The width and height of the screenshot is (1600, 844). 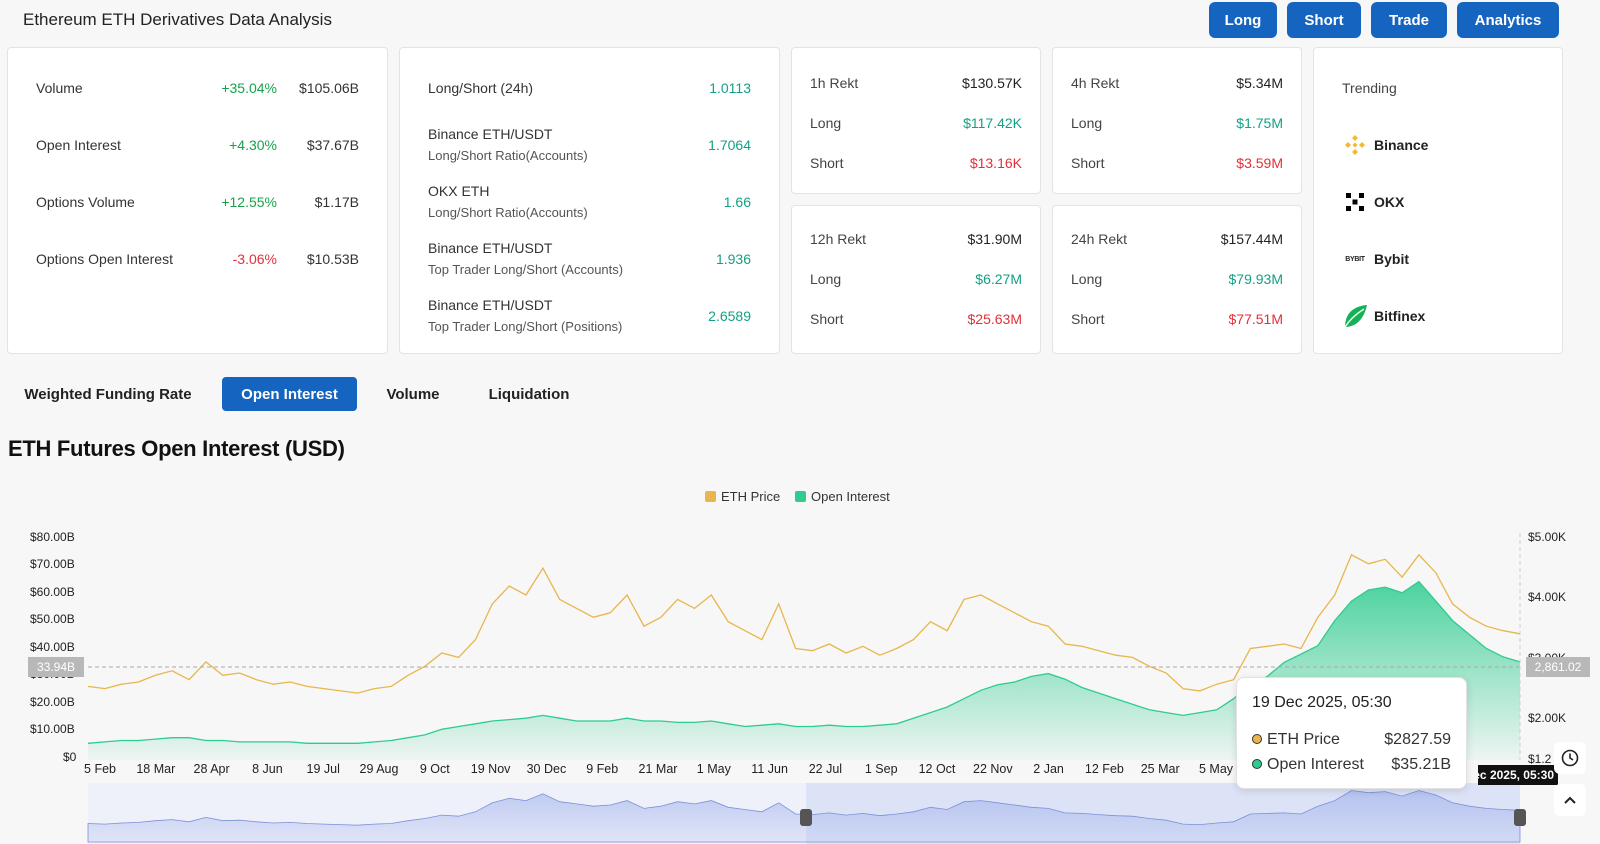 I want to click on rekt-short-row: Short $13.16K, so click(x=916, y=163).